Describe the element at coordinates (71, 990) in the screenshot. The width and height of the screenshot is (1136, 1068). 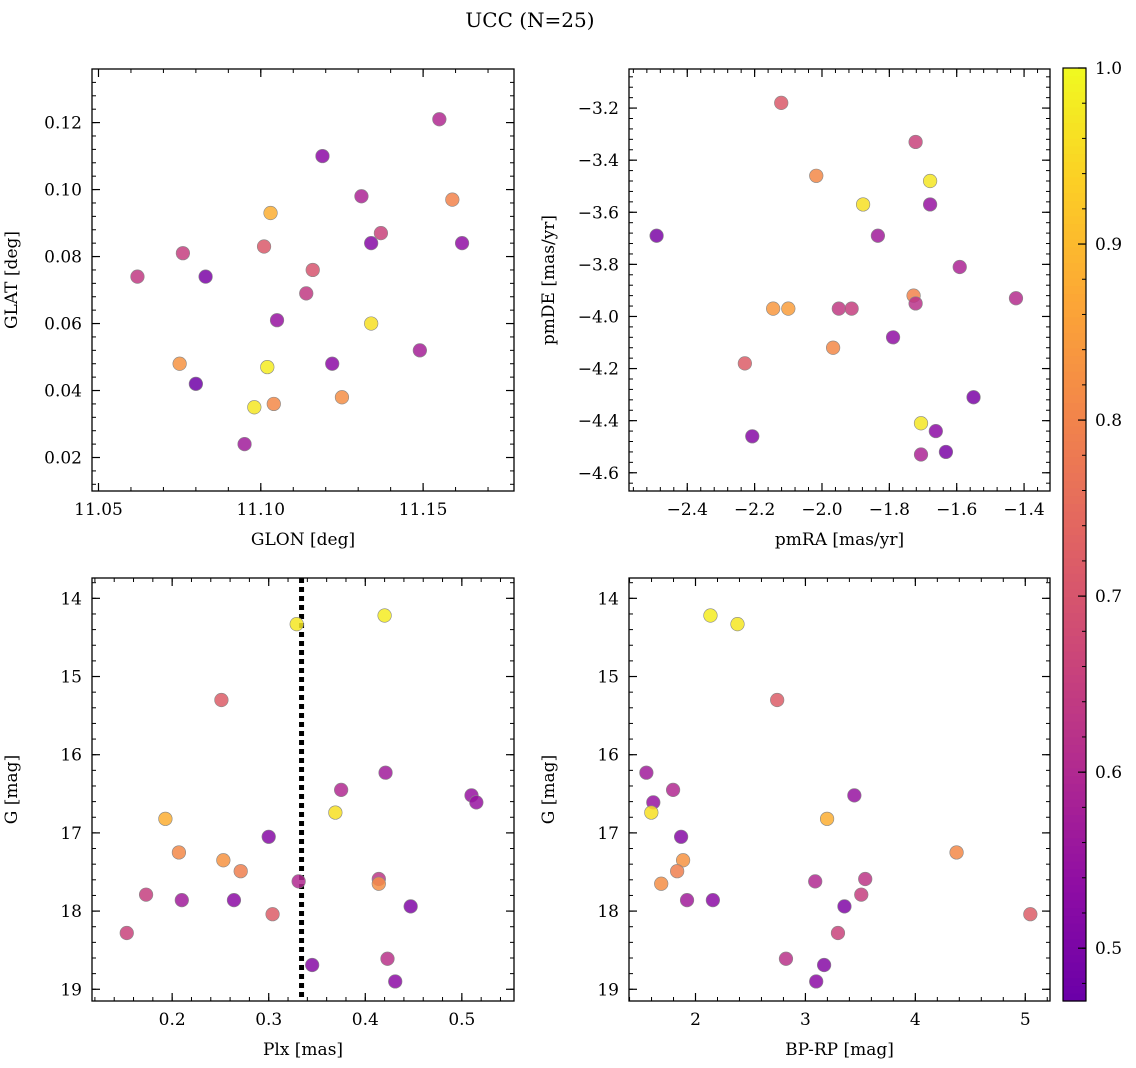
I see `y-tick-label: 19` at that location.